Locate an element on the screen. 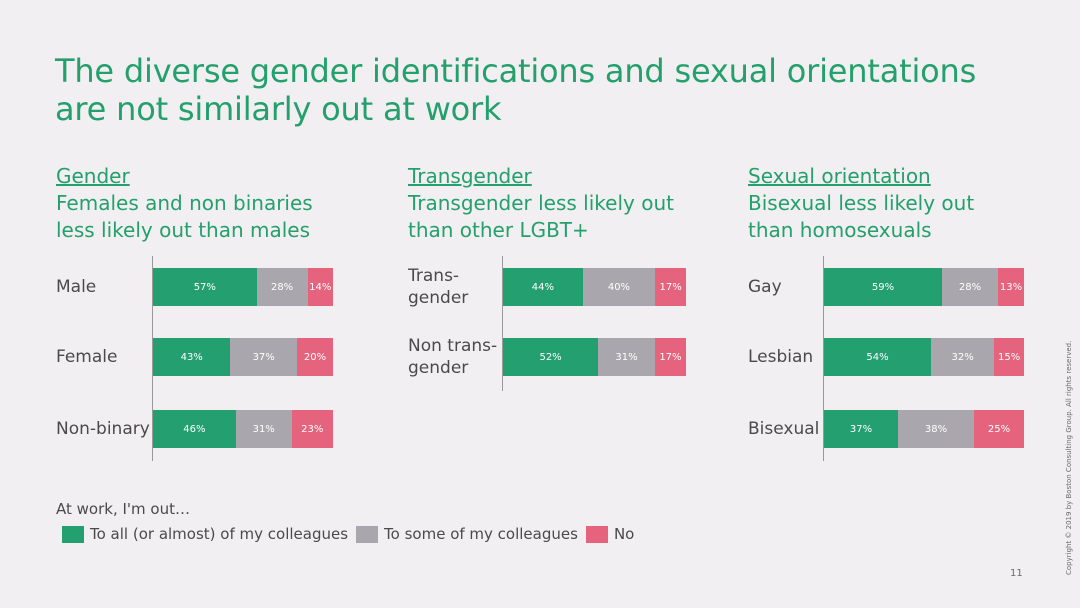  title-line-2: are not similarly out at work is located at coordinates (278, 109).